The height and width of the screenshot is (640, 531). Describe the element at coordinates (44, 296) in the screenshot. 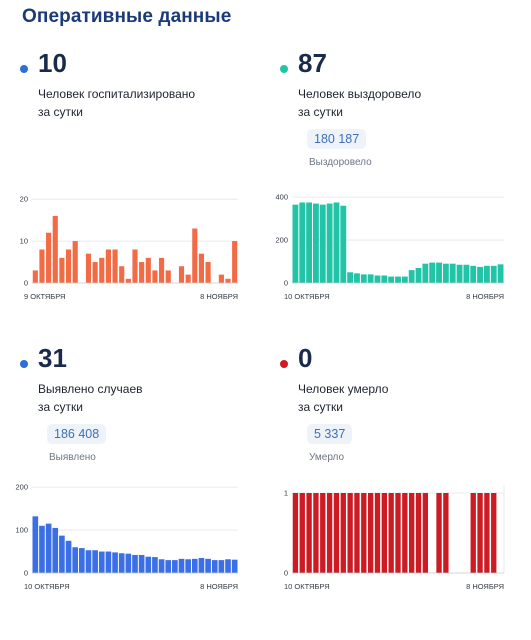

I see `x-start-label: 9 ОКТЯБРЯ` at that location.